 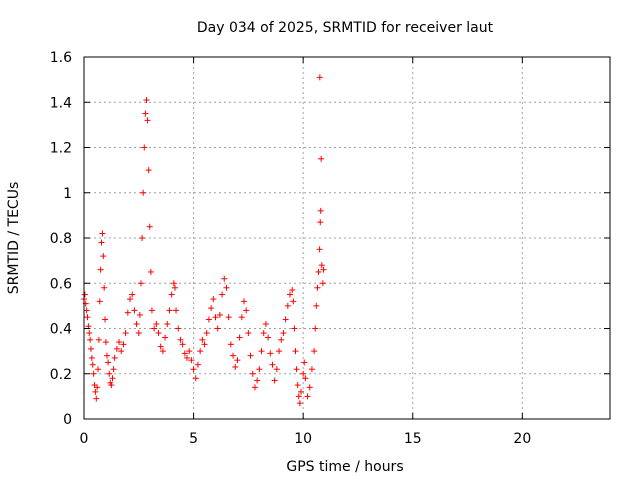 I want to click on x-axis-label: GPS time / hours, so click(x=344, y=467).